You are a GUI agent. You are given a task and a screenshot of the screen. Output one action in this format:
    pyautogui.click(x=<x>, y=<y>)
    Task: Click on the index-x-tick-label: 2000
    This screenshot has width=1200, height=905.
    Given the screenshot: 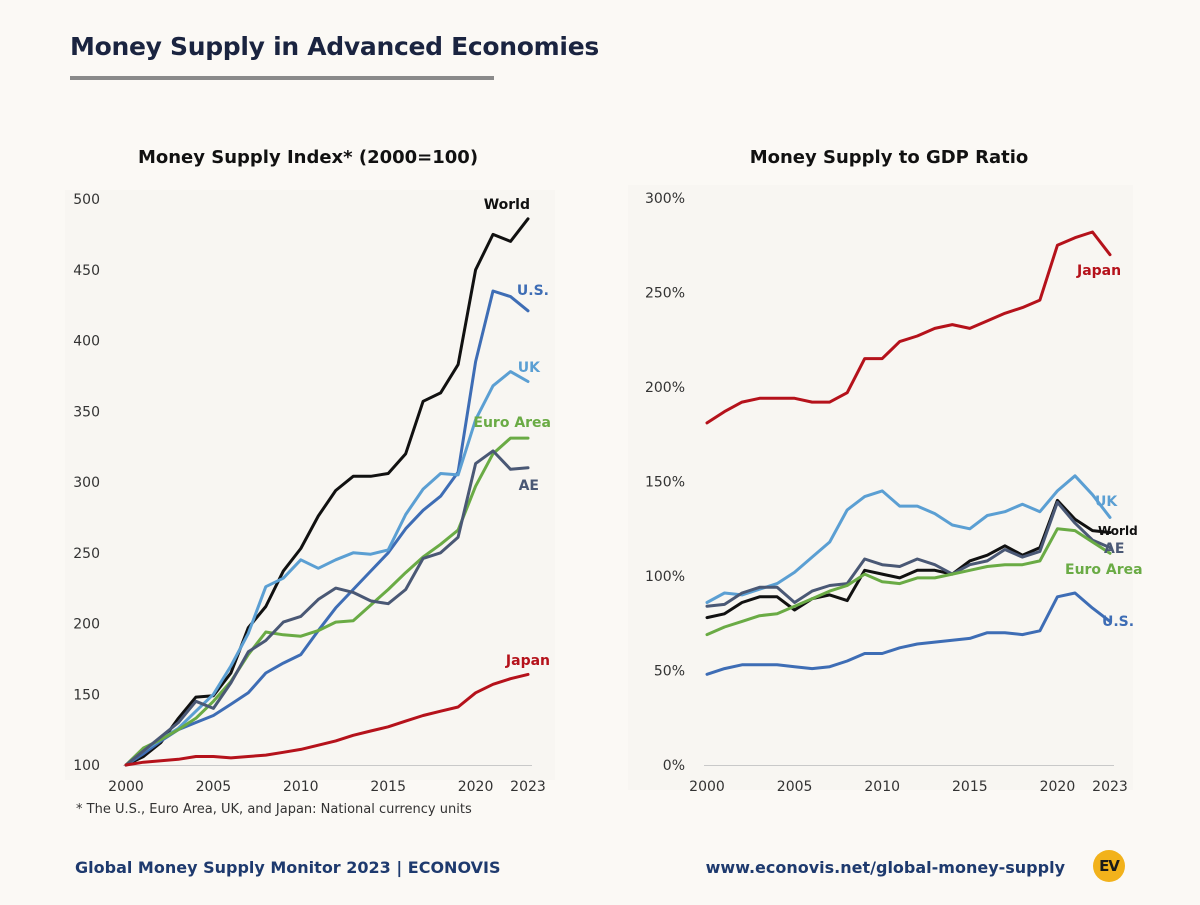 What is the action you would take?
    pyautogui.click(x=126, y=787)
    